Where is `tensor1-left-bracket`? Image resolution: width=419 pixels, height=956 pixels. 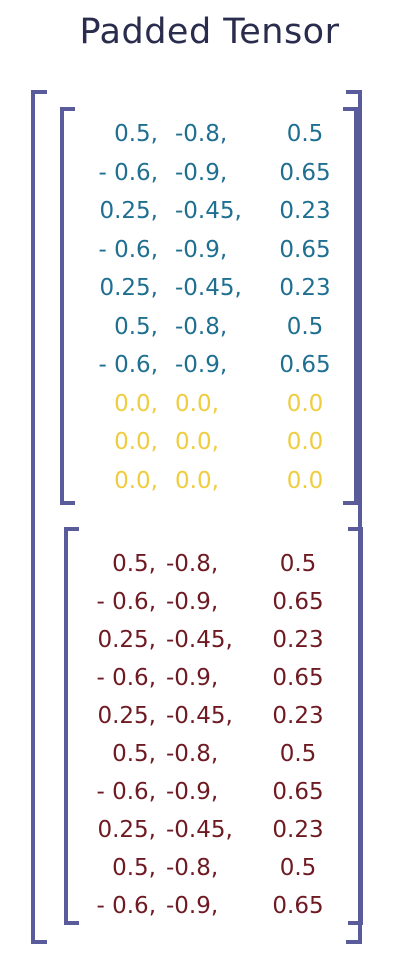
tensor1-left-bracket is located at coordinates (67, 306).